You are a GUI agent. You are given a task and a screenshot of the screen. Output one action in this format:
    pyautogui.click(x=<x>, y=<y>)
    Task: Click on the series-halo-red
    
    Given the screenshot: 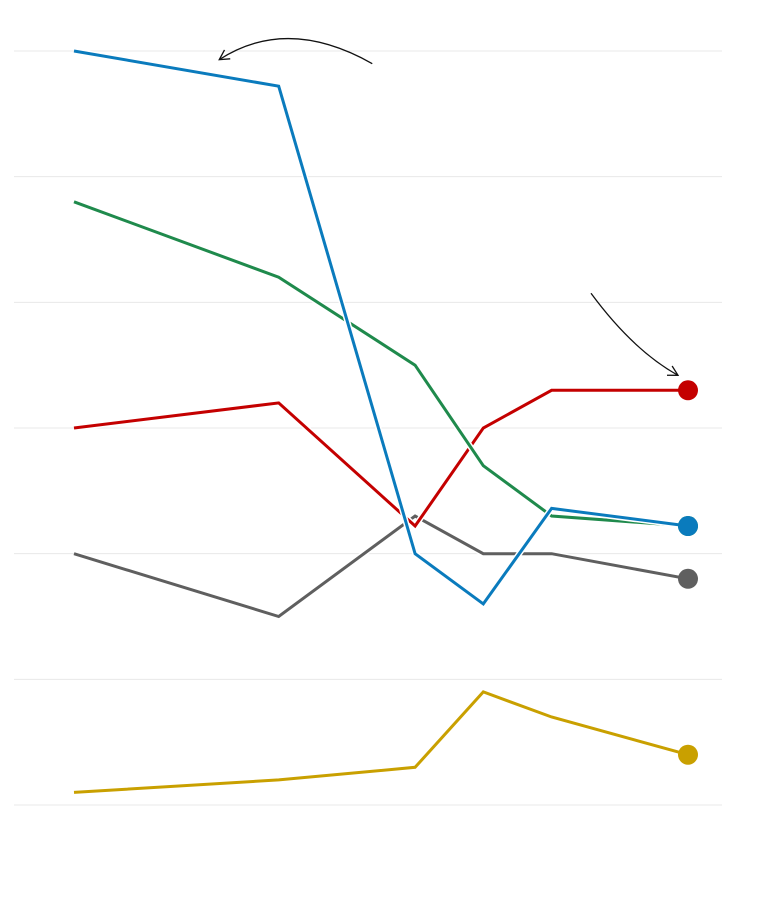 What is the action you would take?
    pyautogui.click(x=380, y=459)
    